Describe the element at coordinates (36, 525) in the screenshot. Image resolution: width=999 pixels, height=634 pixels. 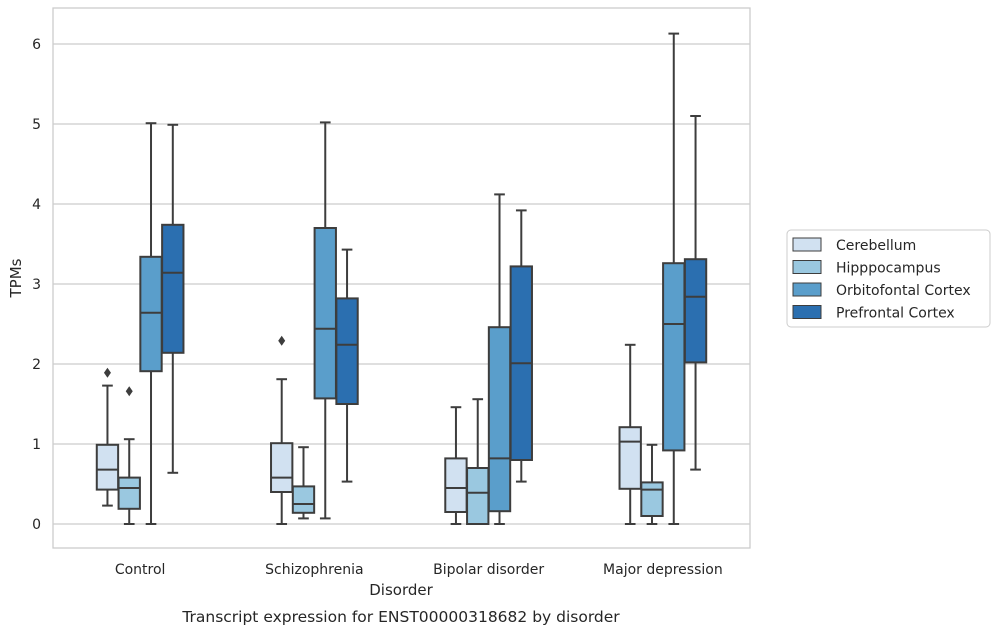
I see `y-tick-label: 0` at that location.